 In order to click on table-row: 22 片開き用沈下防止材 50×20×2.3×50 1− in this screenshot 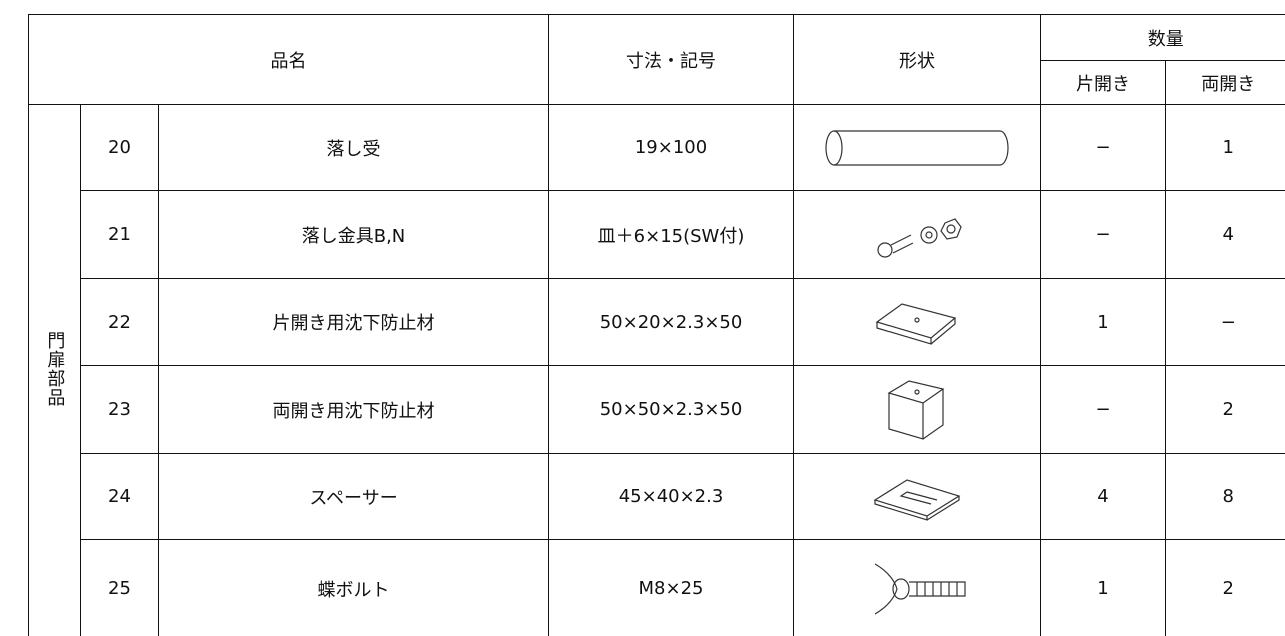, I will do `click(657, 322)`.